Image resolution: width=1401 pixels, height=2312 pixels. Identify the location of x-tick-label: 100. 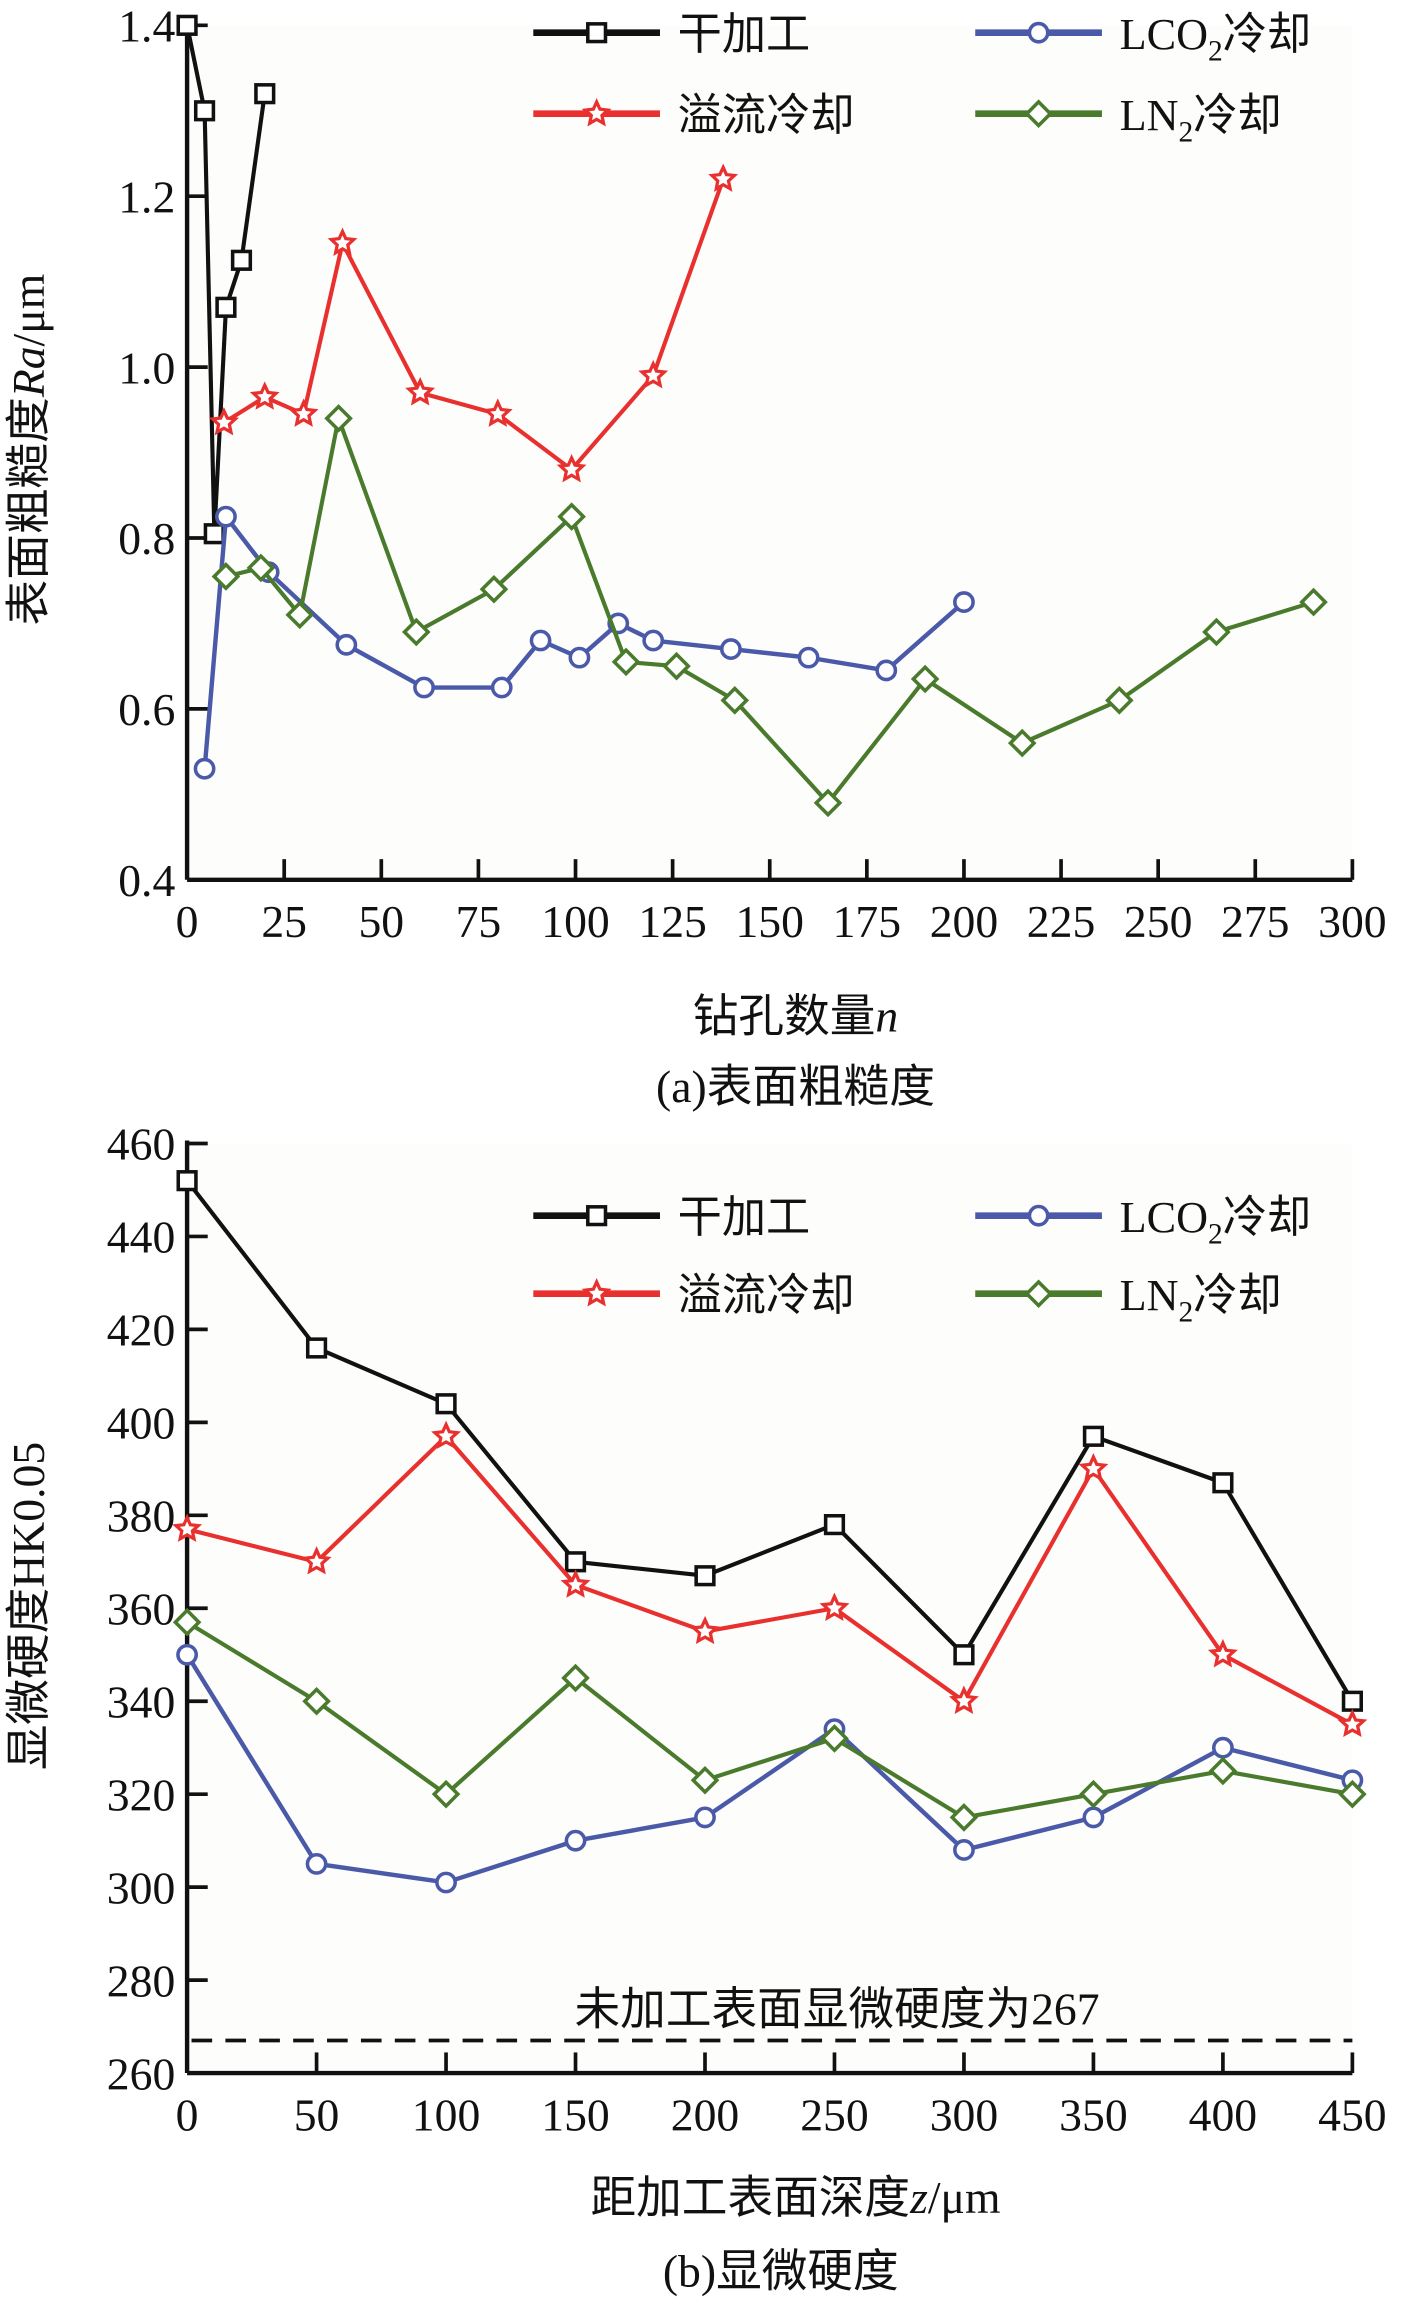
(446, 2115).